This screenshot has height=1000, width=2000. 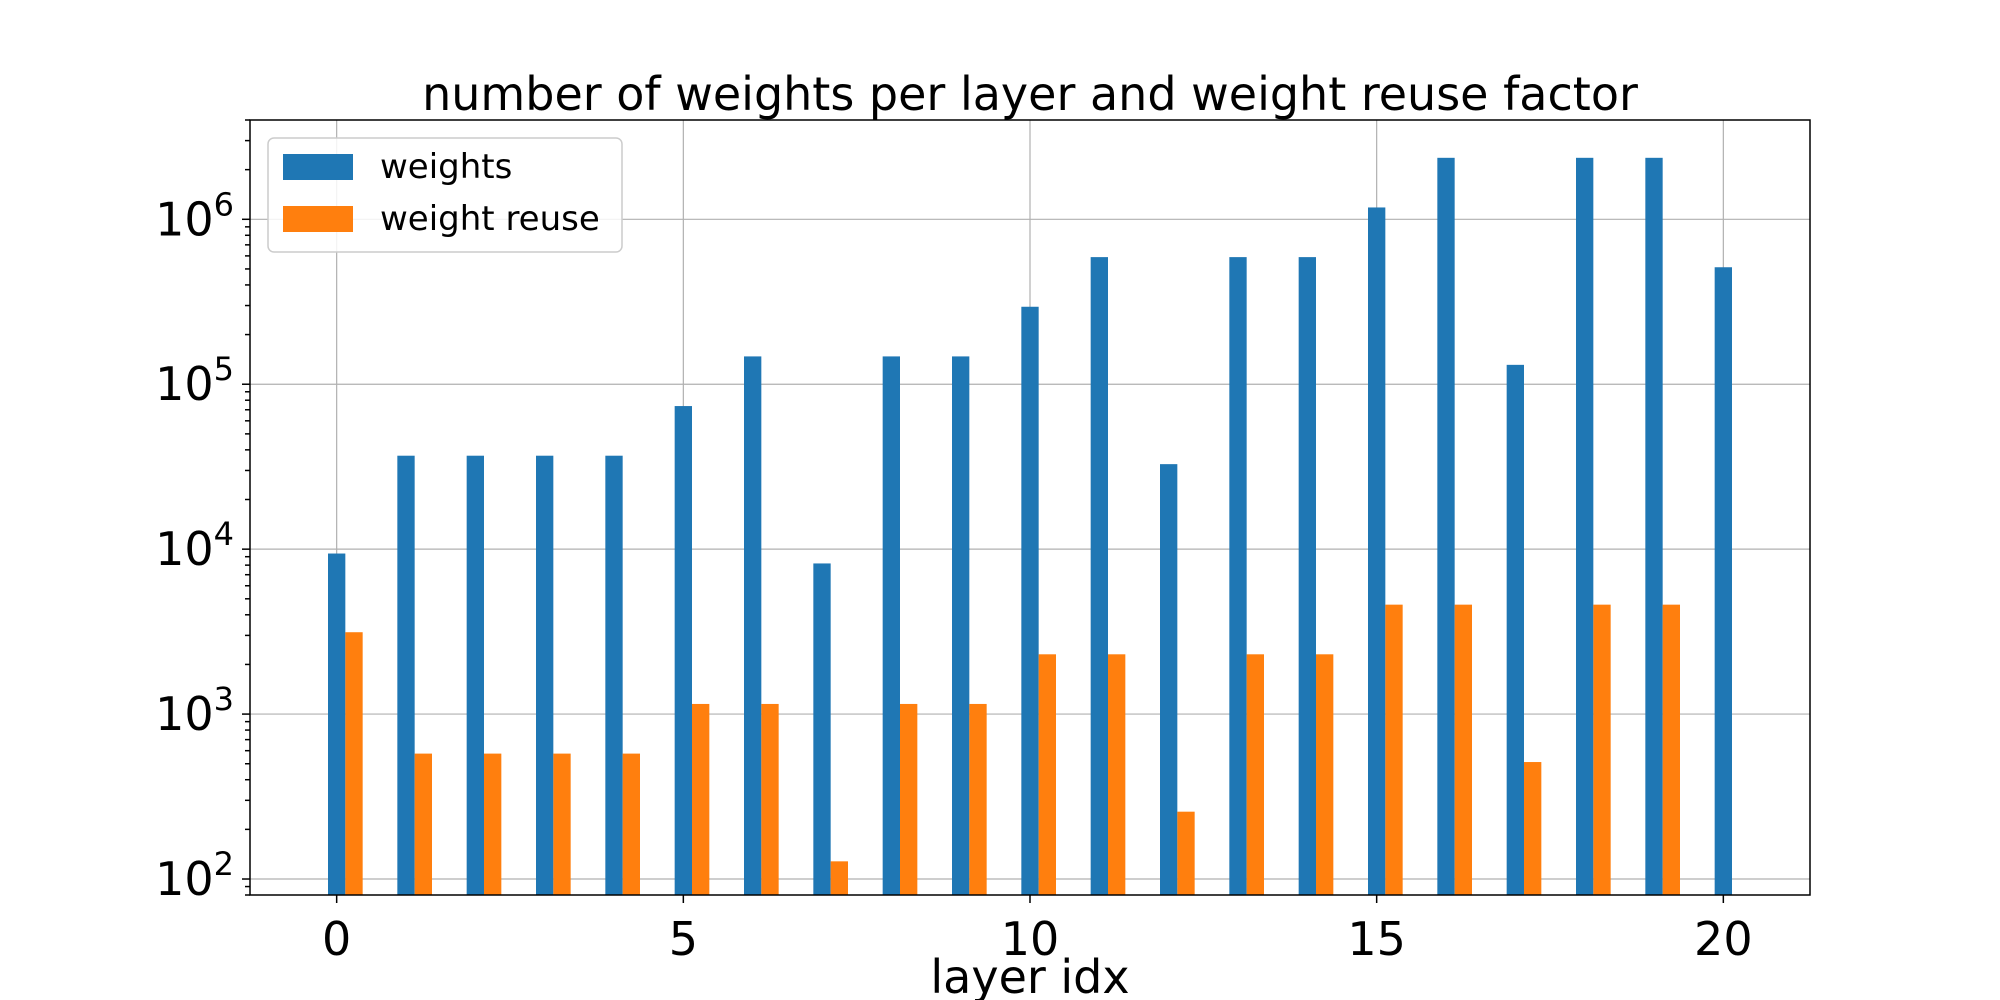 What do you see at coordinates (194, 380) in the screenshot?
I see `y-tick-label: 10⁵` at bounding box center [194, 380].